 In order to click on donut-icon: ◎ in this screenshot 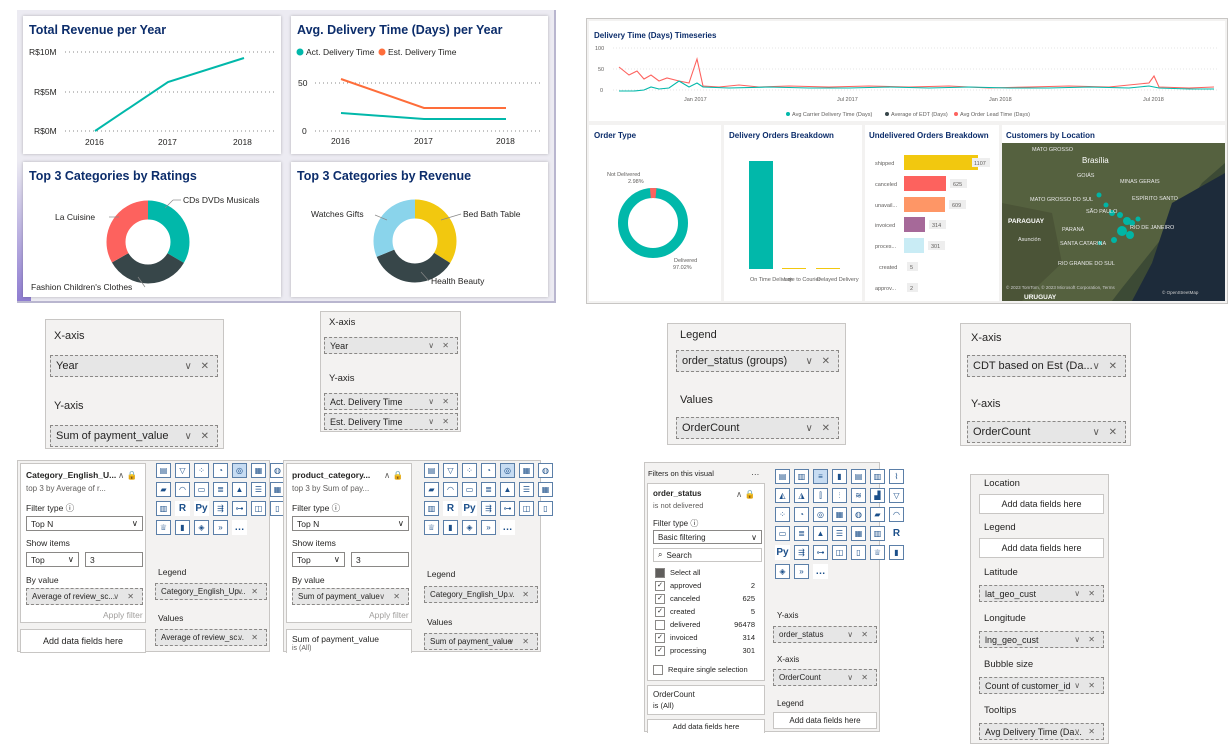, I will do `click(820, 514)`.